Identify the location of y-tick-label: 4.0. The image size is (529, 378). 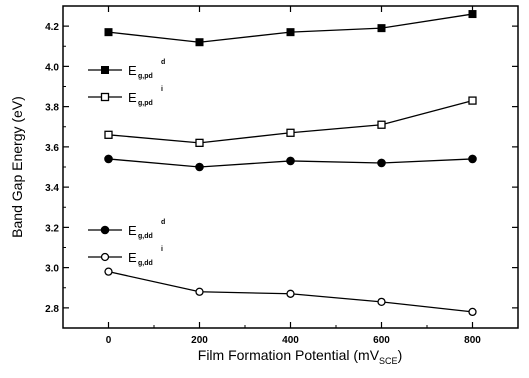
(52, 67).